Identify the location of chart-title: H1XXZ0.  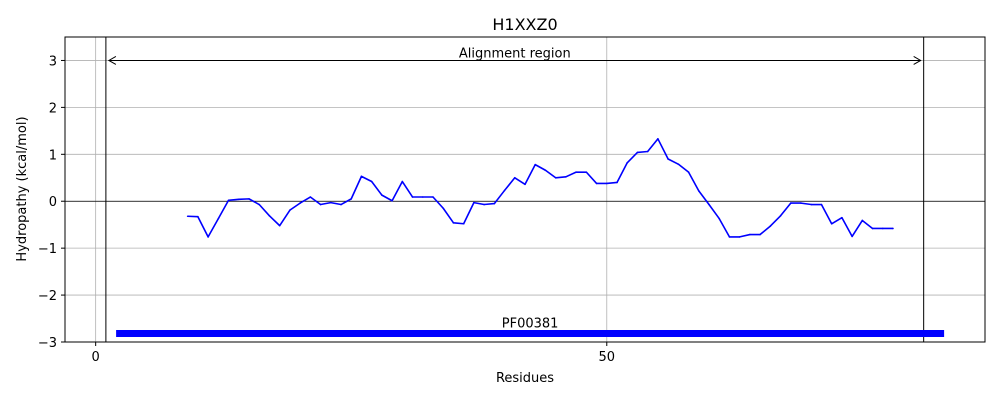
(524, 24).